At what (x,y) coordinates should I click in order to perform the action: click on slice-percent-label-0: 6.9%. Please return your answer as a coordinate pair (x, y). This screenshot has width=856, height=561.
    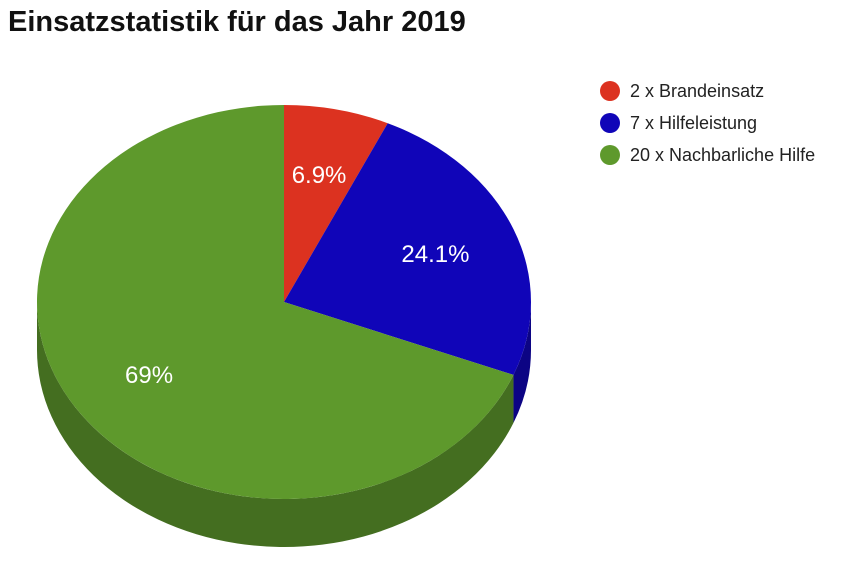
    Looking at the image, I should click on (319, 175).